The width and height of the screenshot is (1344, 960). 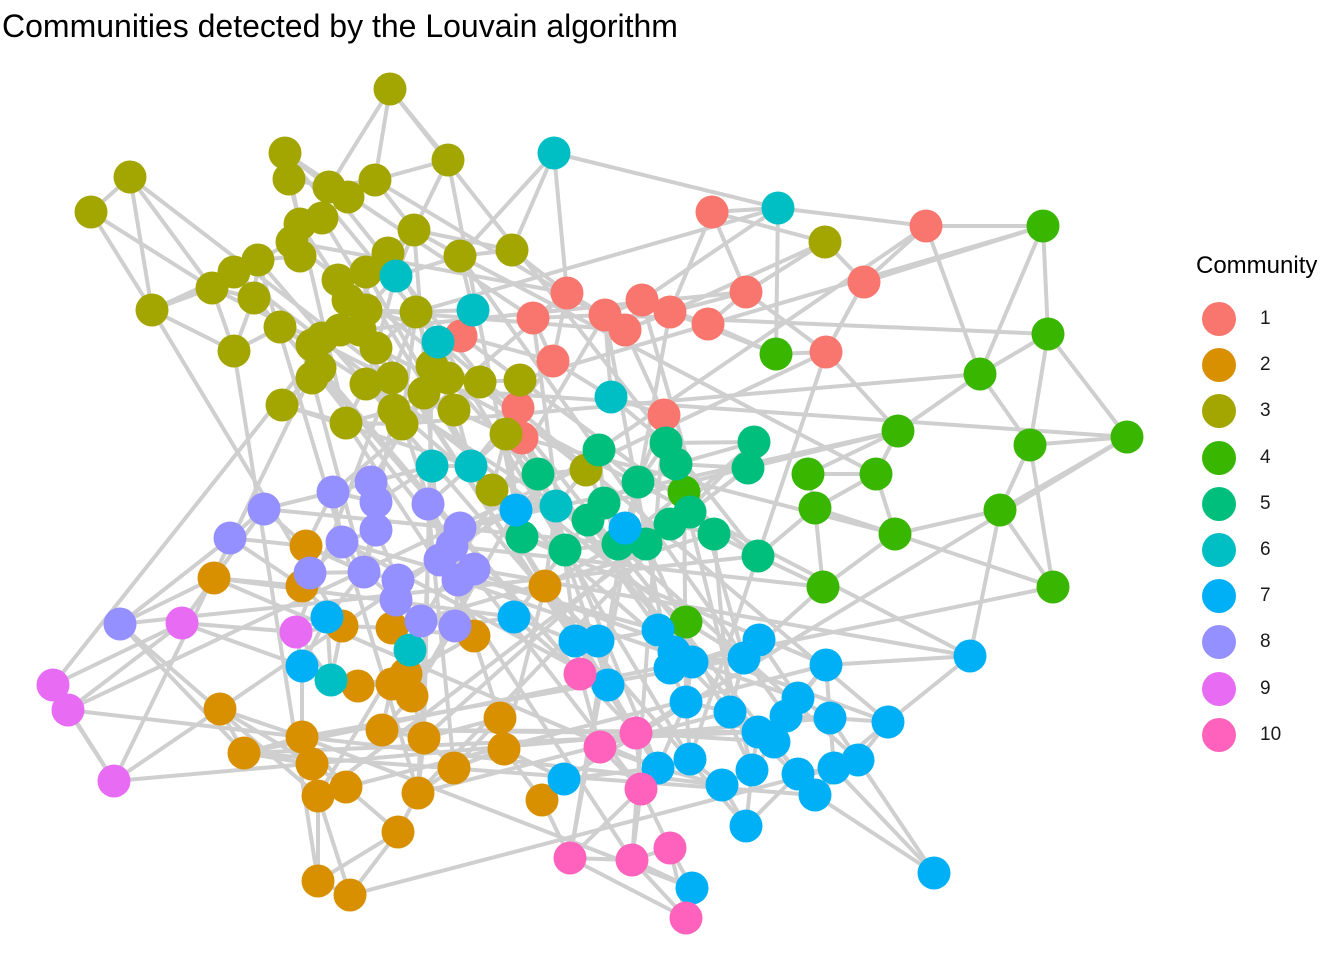 I want to click on legend-label: 10, so click(x=1271, y=734).